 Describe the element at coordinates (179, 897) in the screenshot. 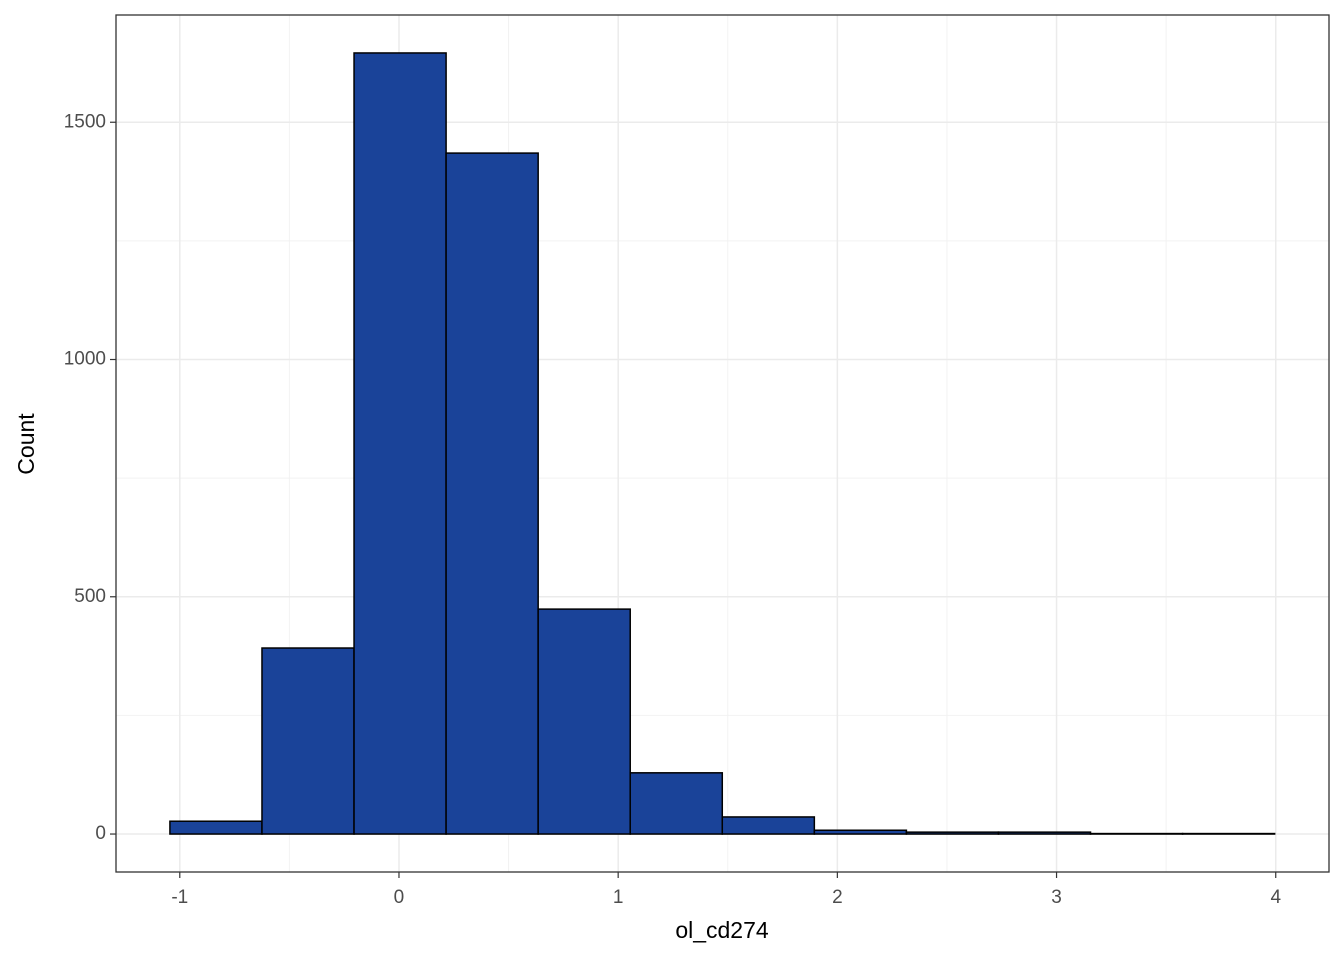

I see `x-tick-label: -1` at that location.